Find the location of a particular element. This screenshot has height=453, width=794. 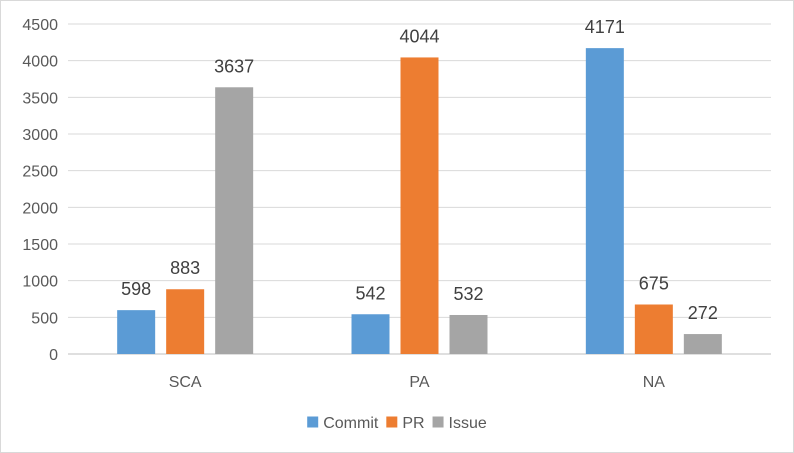

data-label: 4171 is located at coordinates (605, 27).